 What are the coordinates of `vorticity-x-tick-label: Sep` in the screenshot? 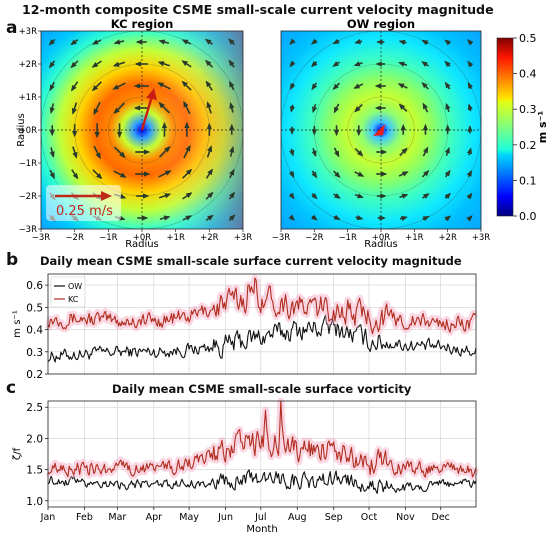 It's located at (334, 517).